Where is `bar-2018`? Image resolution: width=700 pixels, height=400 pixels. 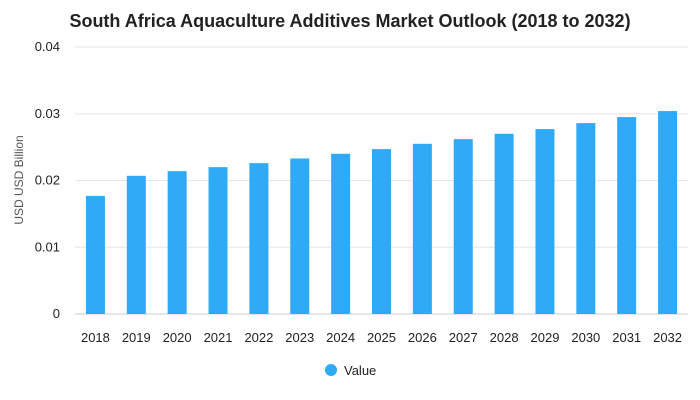 bar-2018 is located at coordinates (95, 254).